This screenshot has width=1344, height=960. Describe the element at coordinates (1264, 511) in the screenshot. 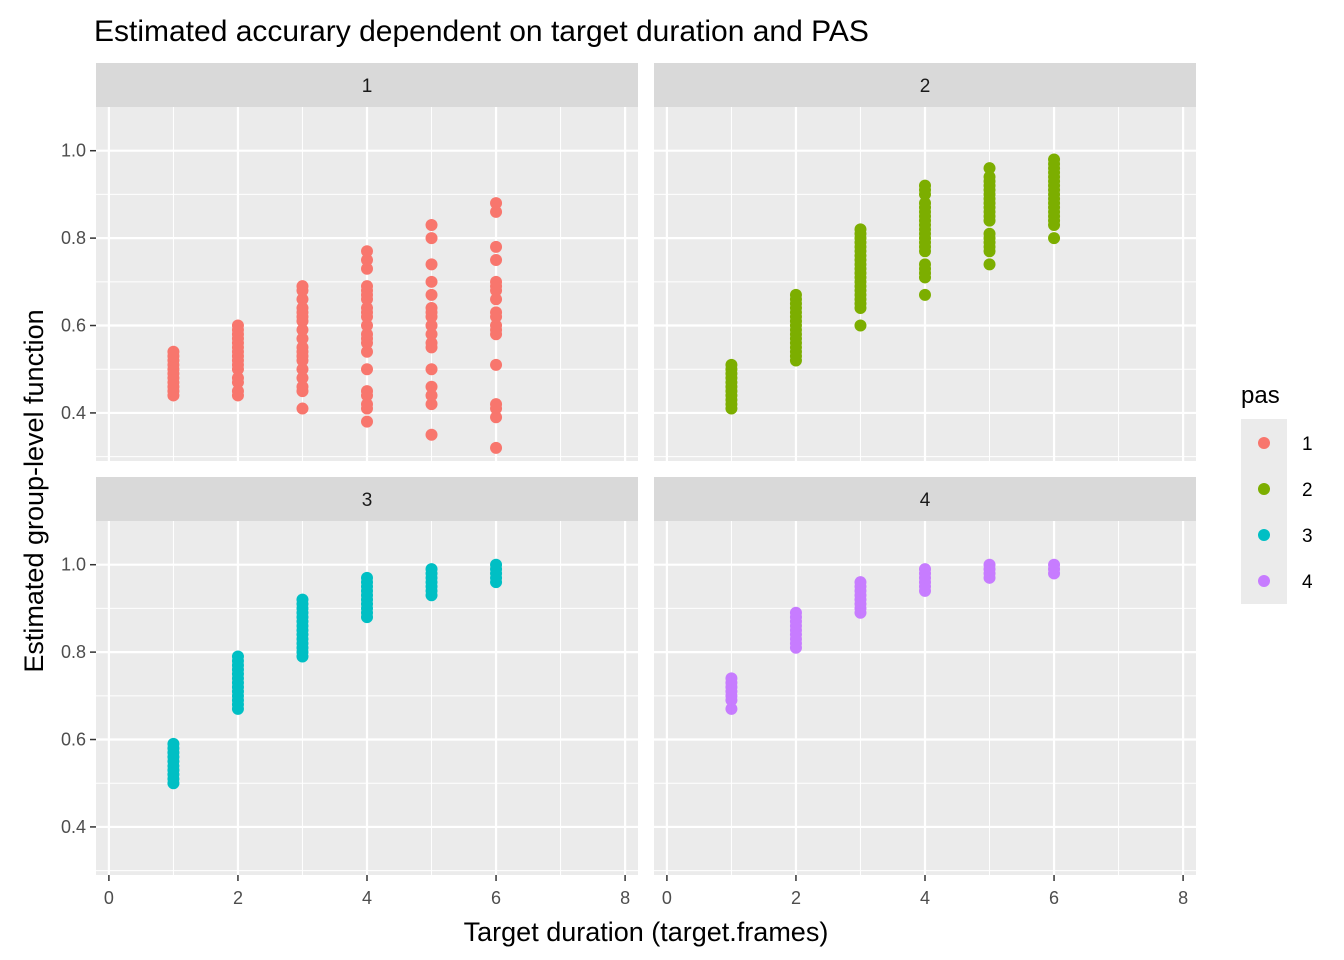

I see `legend-key-background` at that location.